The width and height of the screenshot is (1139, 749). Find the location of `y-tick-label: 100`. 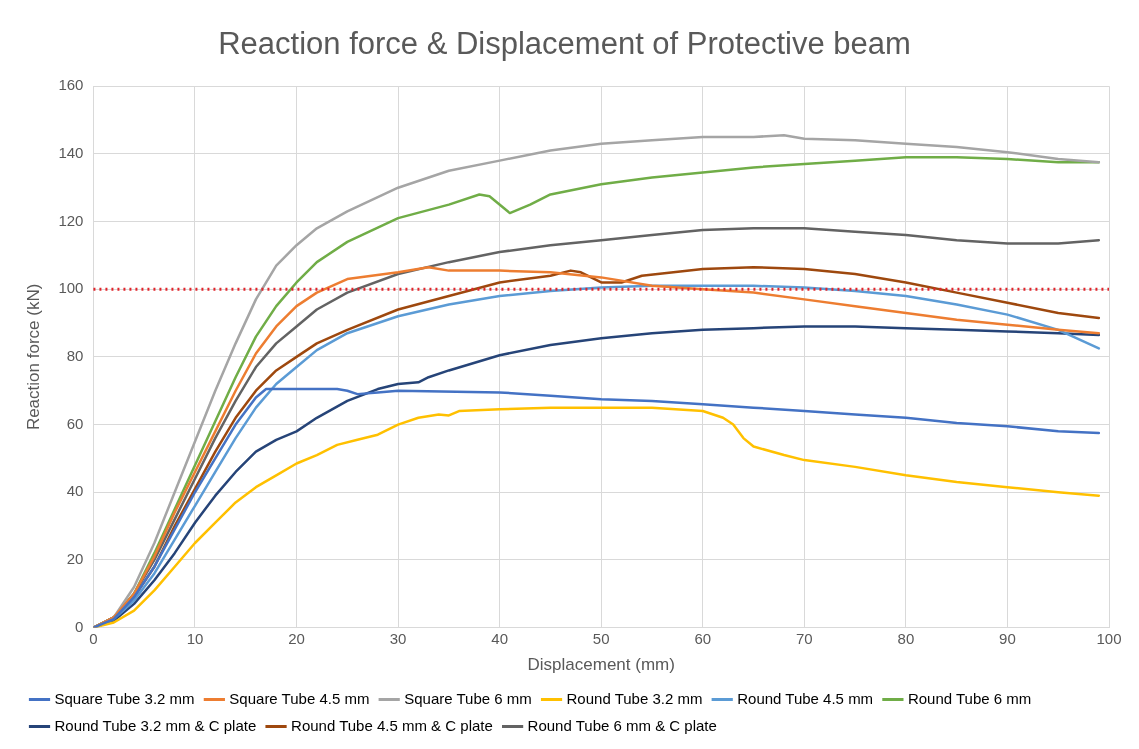

y-tick-label: 100 is located at coordinates (71, 288).